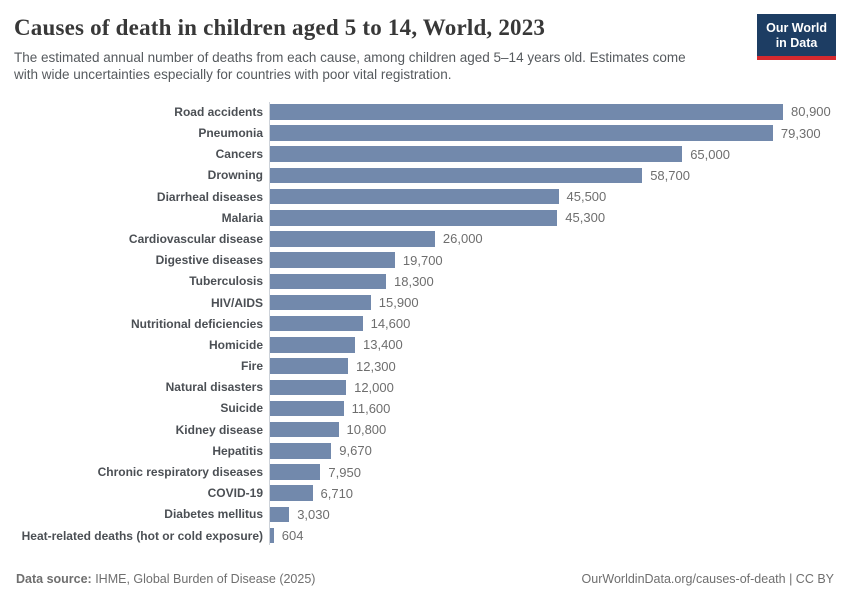 This screenshot has height=600, width=850. Describe the element at coordinates (292, 536) in the screenshot. I see `value-label: 604` at that location.